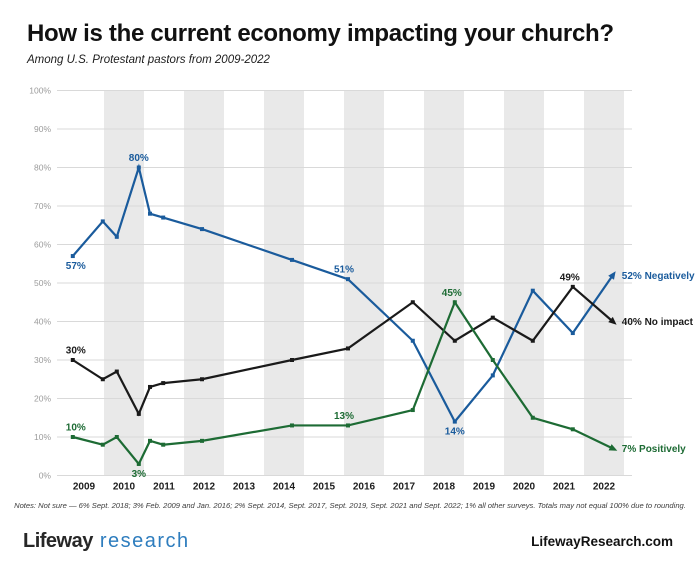  I want to click on x-tick-2011: 2011, so click(164, 487).